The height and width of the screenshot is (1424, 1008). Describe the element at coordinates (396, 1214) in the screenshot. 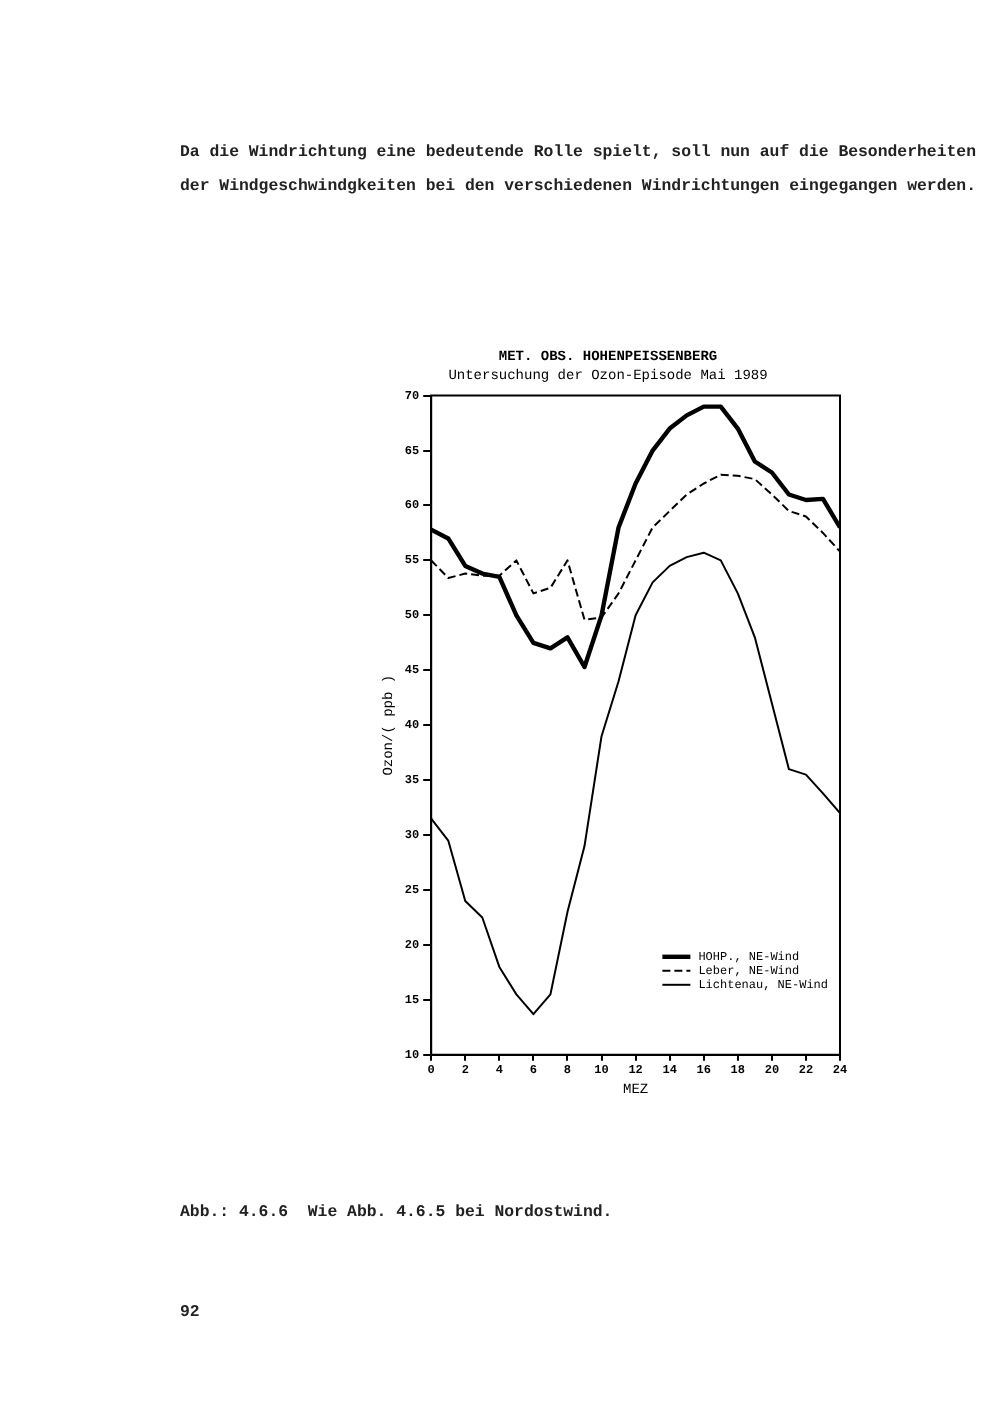

I see `text: Abb.: 4.6.6 Wie Abb. 4.6.5 bei Nordostwind.` at that location.